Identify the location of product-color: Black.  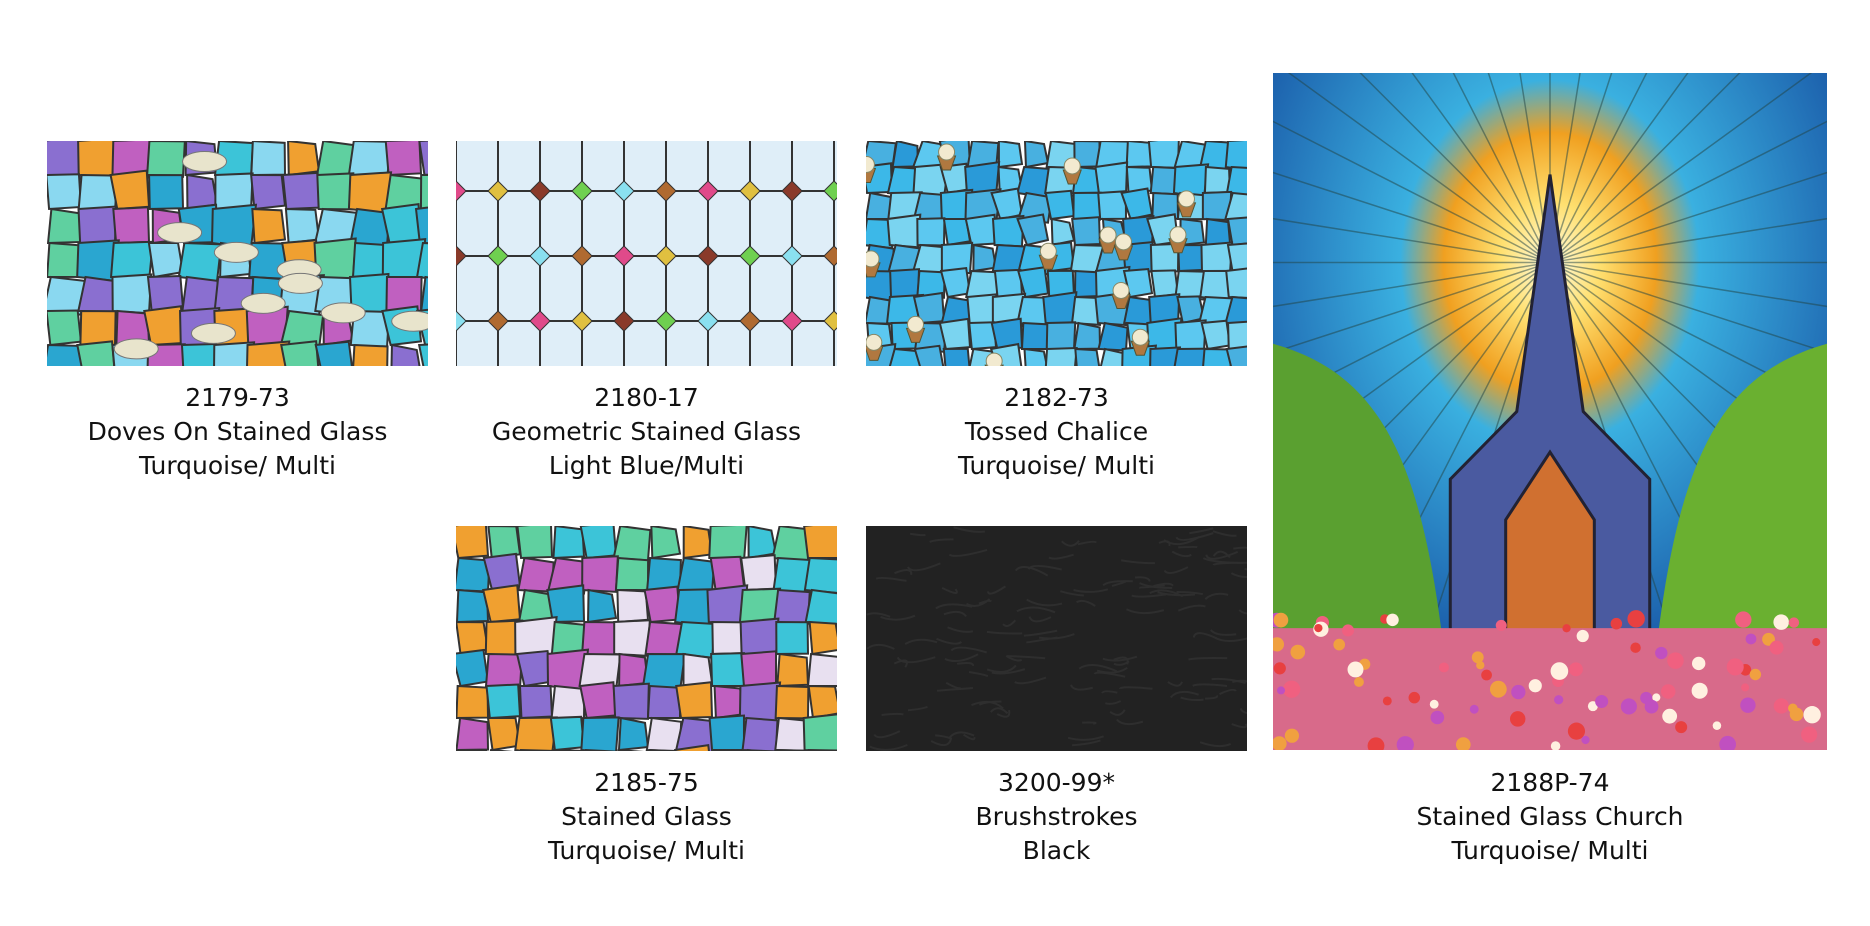
(1056, 850).